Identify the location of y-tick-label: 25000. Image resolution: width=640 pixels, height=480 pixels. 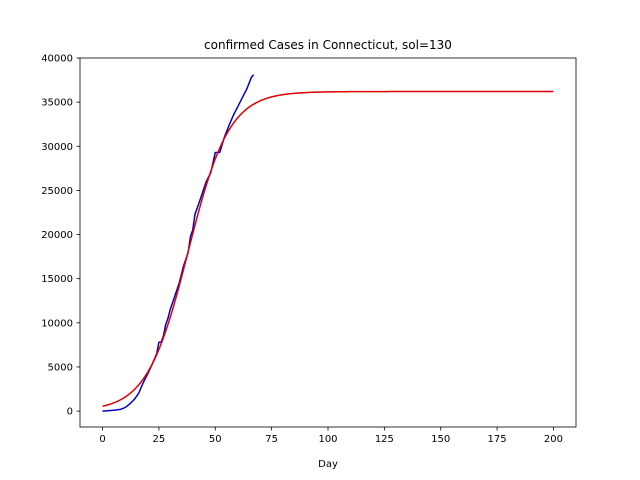
(57, 191).